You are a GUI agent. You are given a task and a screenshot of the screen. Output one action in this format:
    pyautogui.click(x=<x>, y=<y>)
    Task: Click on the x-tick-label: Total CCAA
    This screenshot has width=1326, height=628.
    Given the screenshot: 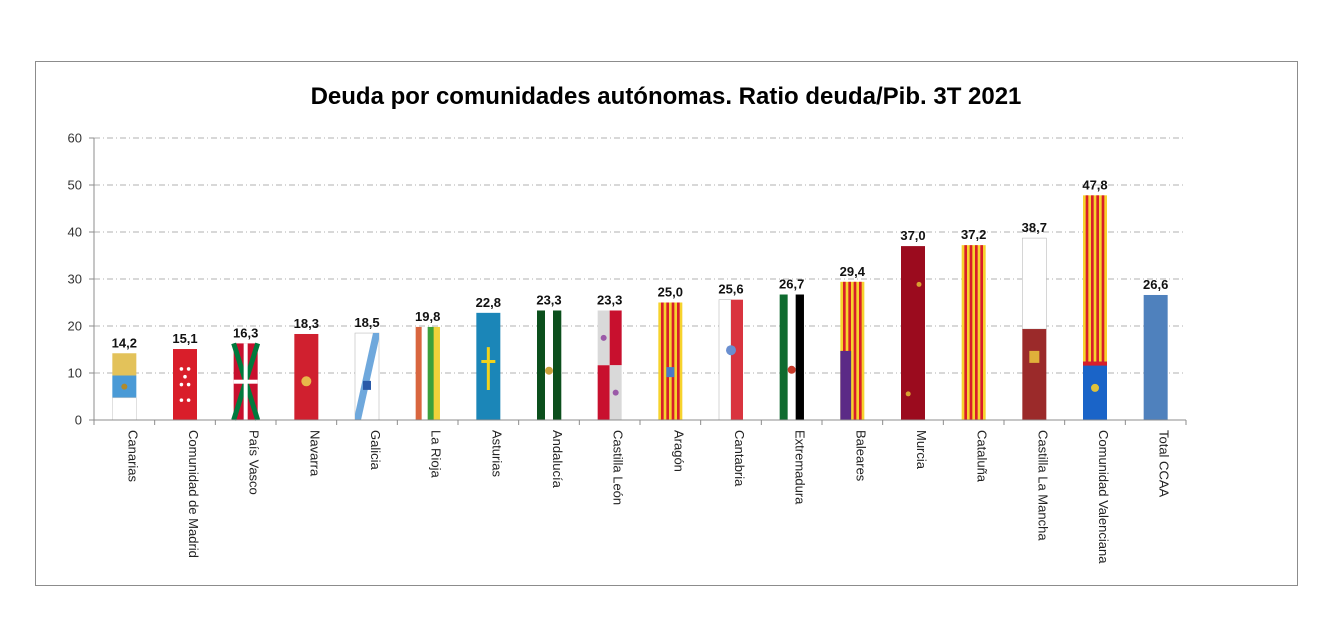 What is the action you would take?
    pyautogui.click(x=1164, y=464)
    